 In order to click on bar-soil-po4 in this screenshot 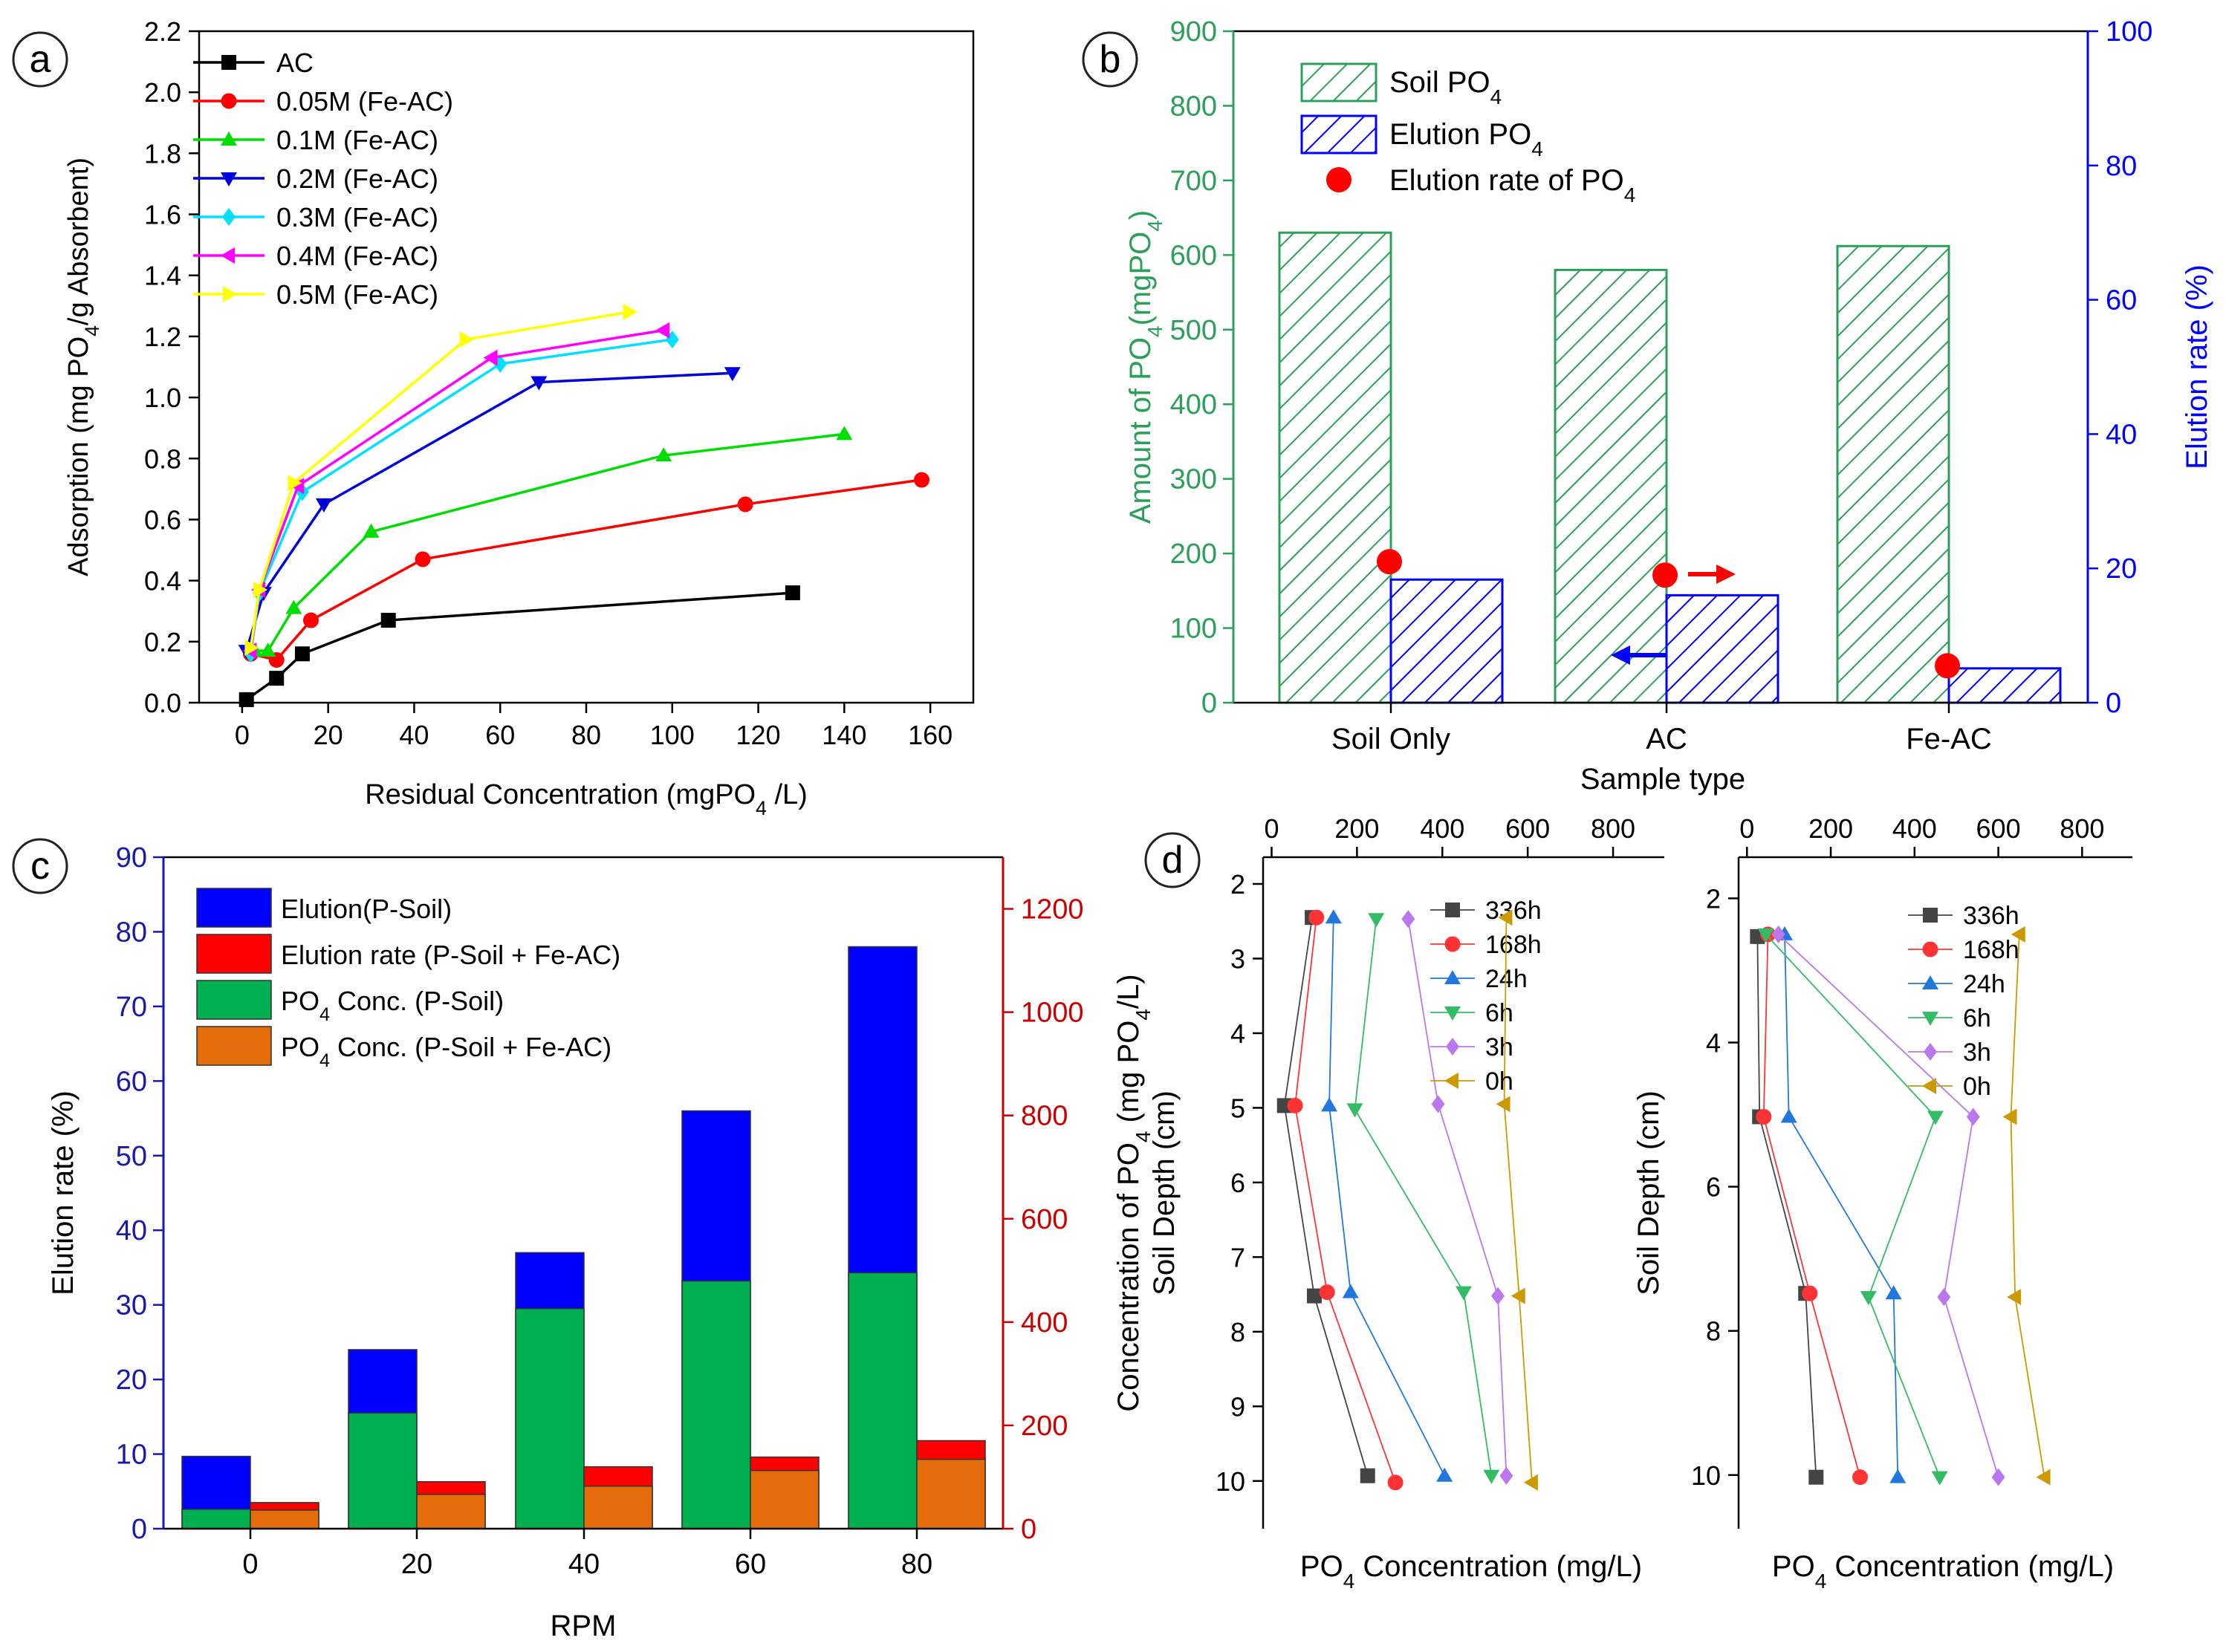, I will do `click(1893, 474)`.